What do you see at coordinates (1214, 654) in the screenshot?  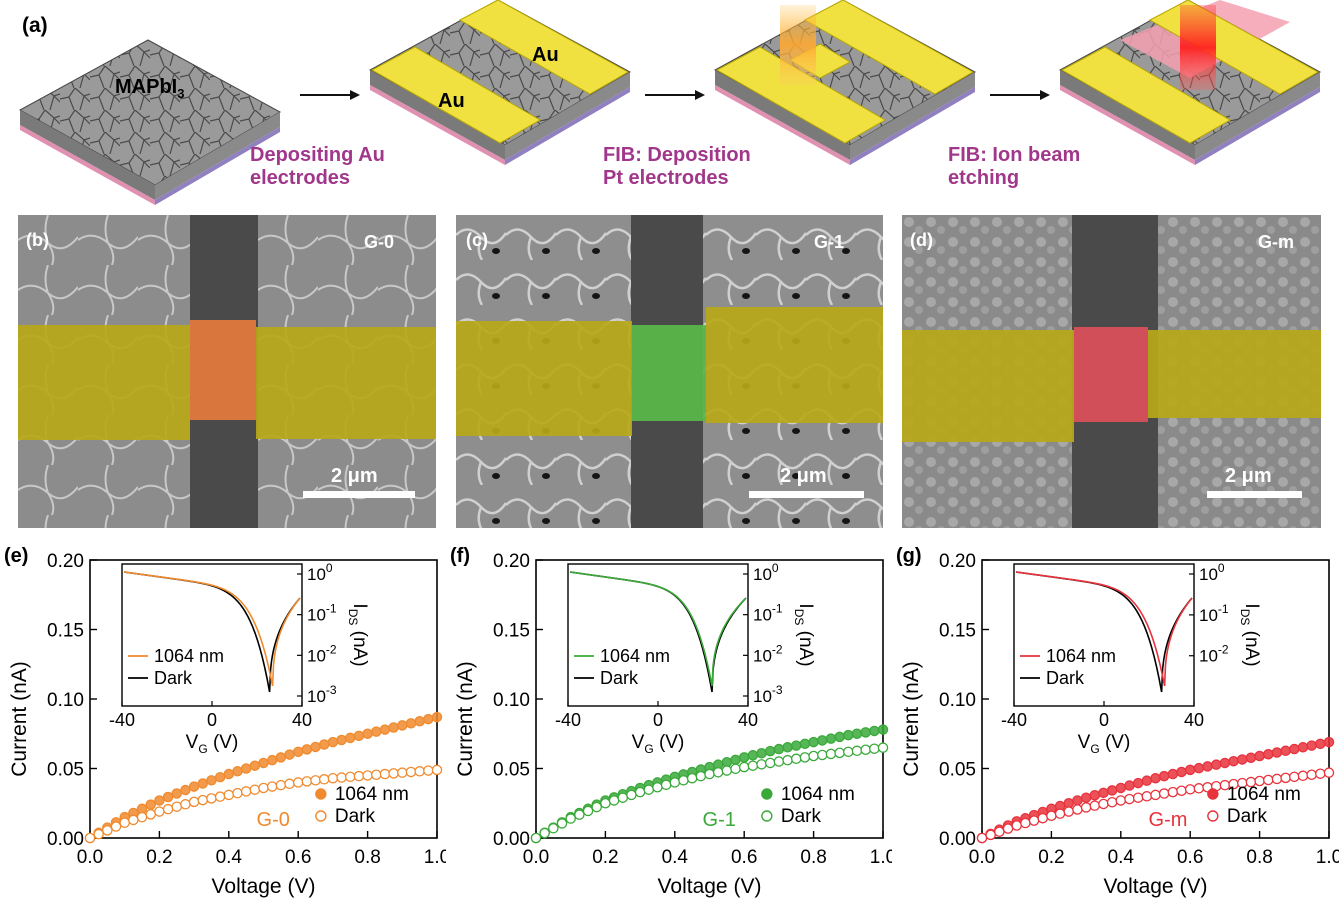 I see `inset-y-tick-label: 10⁻²` at bounding box center [1214, 654].